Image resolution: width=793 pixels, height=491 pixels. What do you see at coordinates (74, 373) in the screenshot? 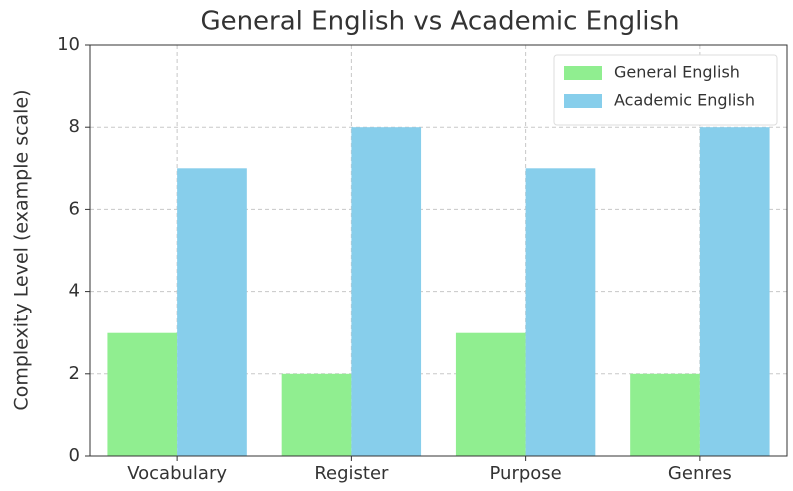
I see `y-tick-label: 2` at bounding box center [74, 373].